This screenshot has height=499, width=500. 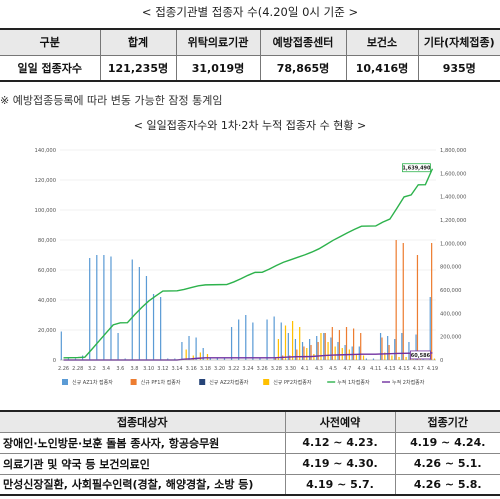 What do you see at coordinates (404, 369) in the screenshot?
I see `x-tick-label: 4.15` at bounding box center [404, 369].